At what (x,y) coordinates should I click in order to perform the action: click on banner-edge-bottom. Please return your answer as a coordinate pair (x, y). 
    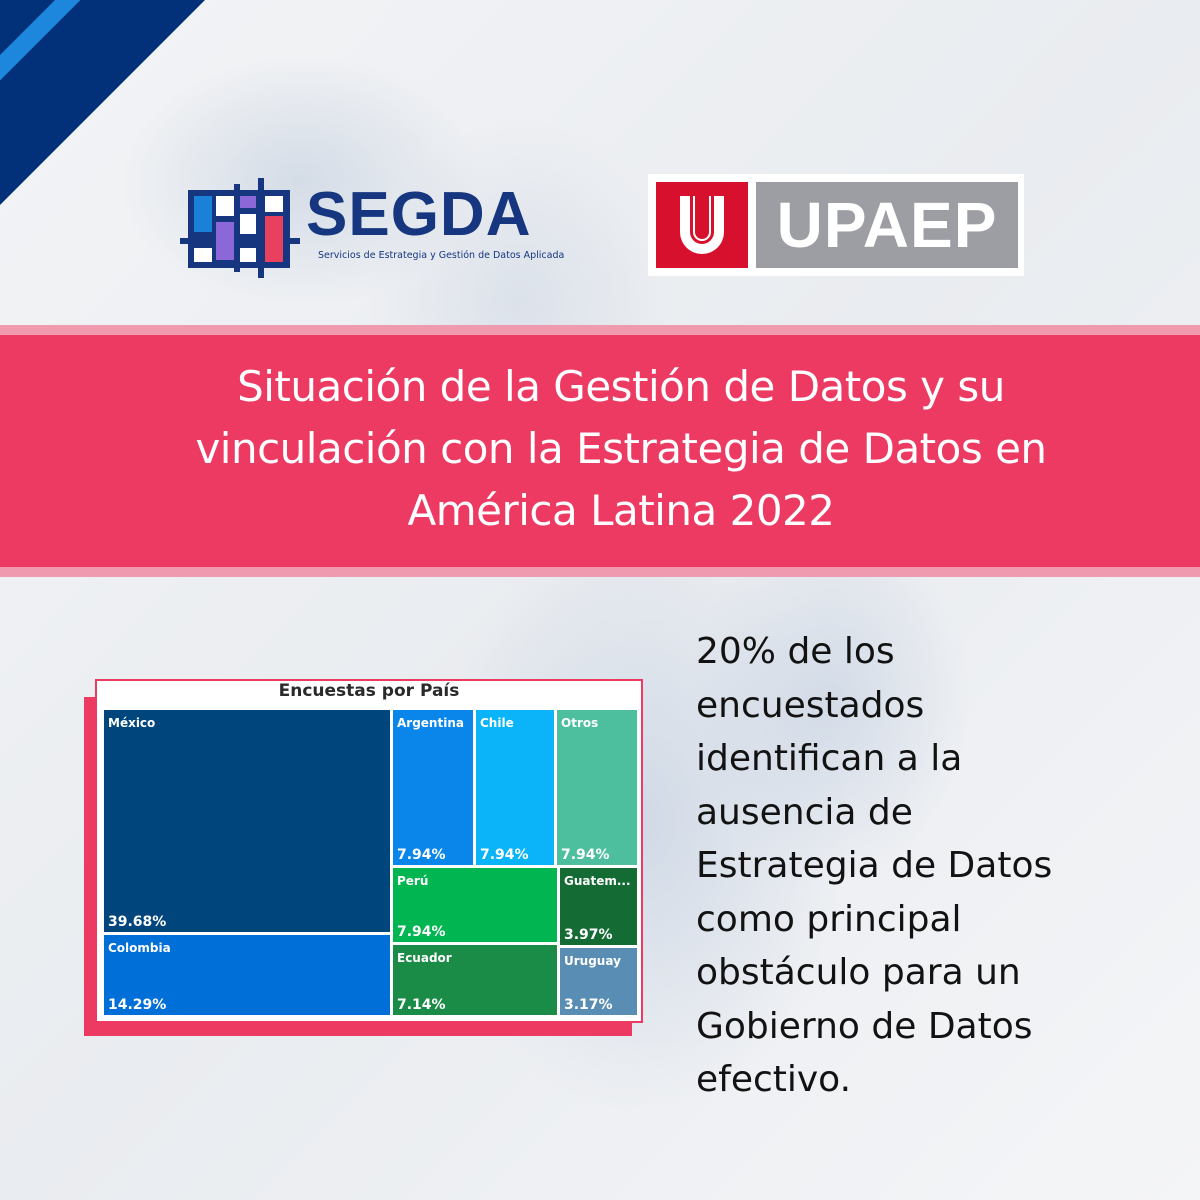
    Looking at the image, I should click on (600, 572).